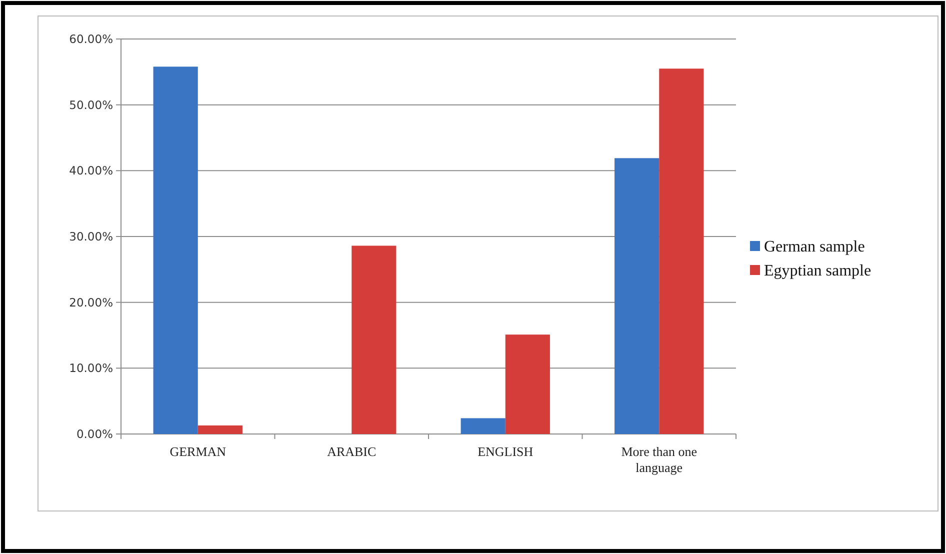 This screenshot has width=946, height=554. Describe the element at coordinates (818, 271) in the screenshot. I see `legend-label: Egyptian sample` at that location.